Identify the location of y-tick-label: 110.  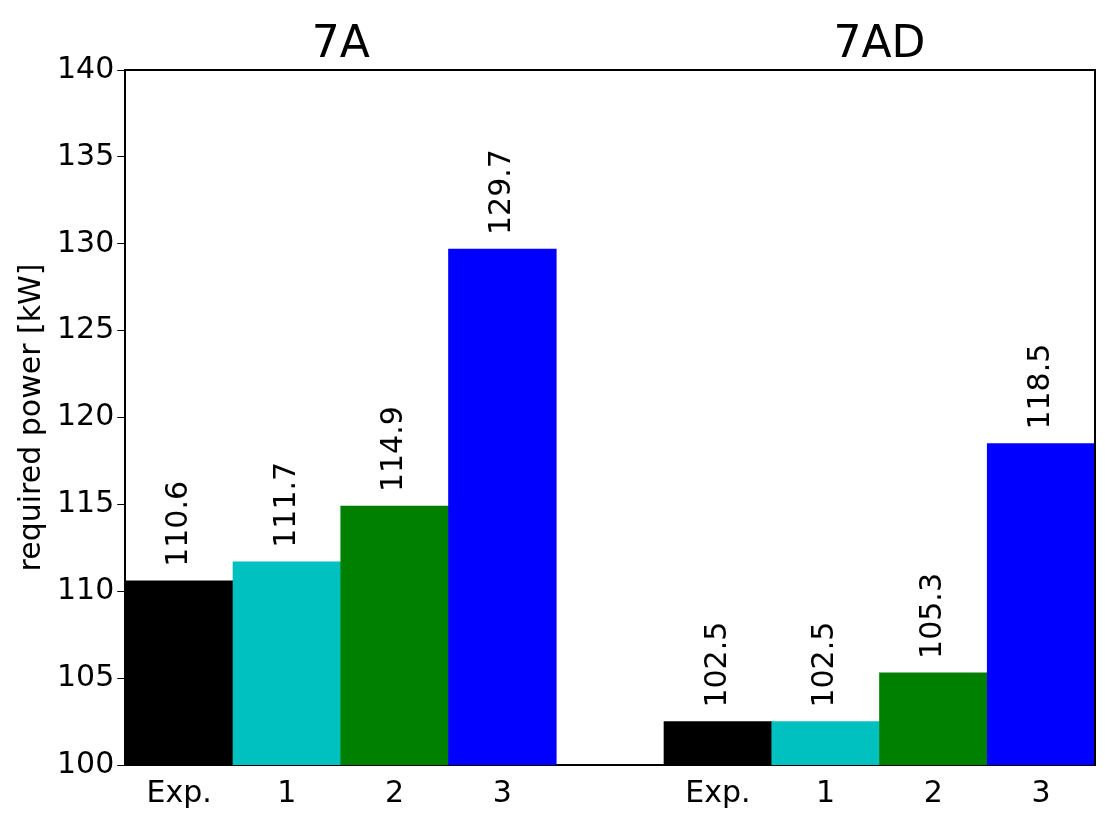
(86, 589).